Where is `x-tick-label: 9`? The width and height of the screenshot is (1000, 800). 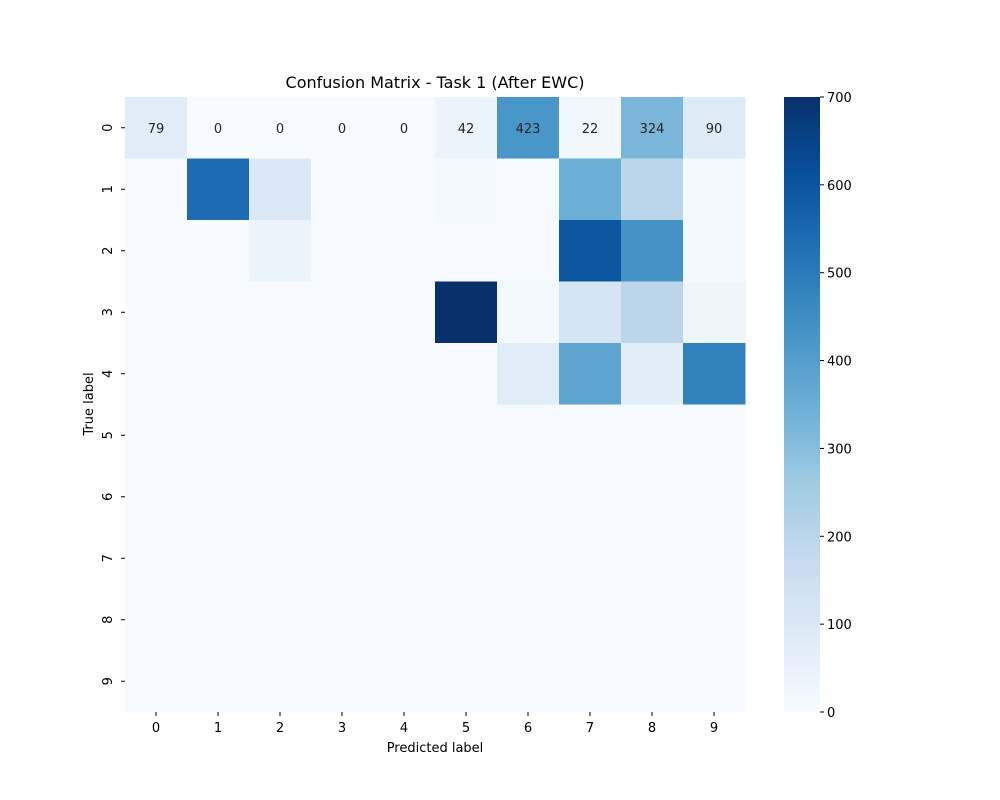 x-tick-label: 9 is located at coordinates (714, 728).